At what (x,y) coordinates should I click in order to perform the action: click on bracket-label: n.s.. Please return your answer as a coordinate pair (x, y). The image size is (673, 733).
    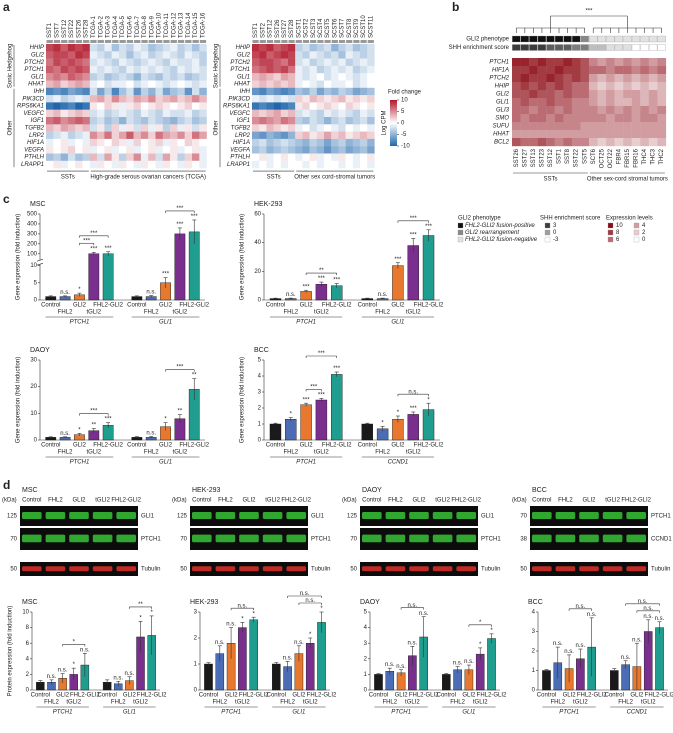
    Looking at the image, I should click on (310, 601).